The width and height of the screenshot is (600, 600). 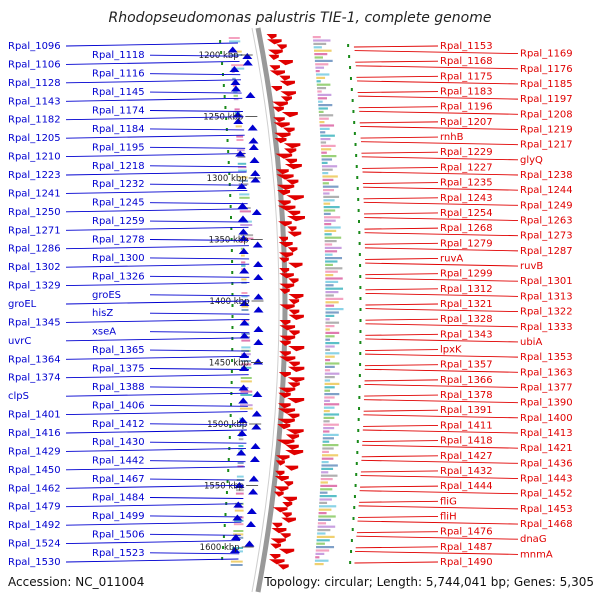 I want to click on gene-label: Rpal_1391, so click(x=466, y=410).